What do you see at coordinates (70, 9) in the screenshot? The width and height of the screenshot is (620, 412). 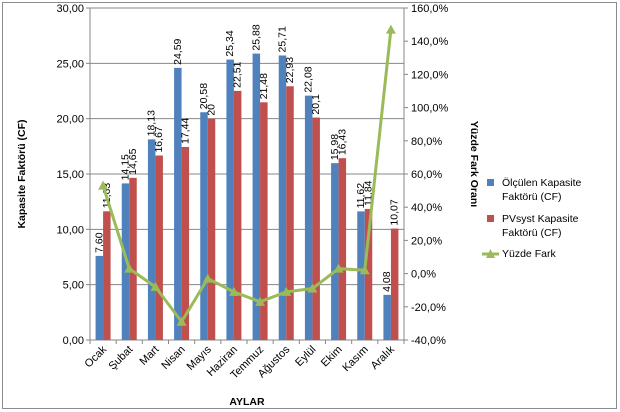 I see `left-axis-tick-label: 30,00` at bounding box center [70, 9].